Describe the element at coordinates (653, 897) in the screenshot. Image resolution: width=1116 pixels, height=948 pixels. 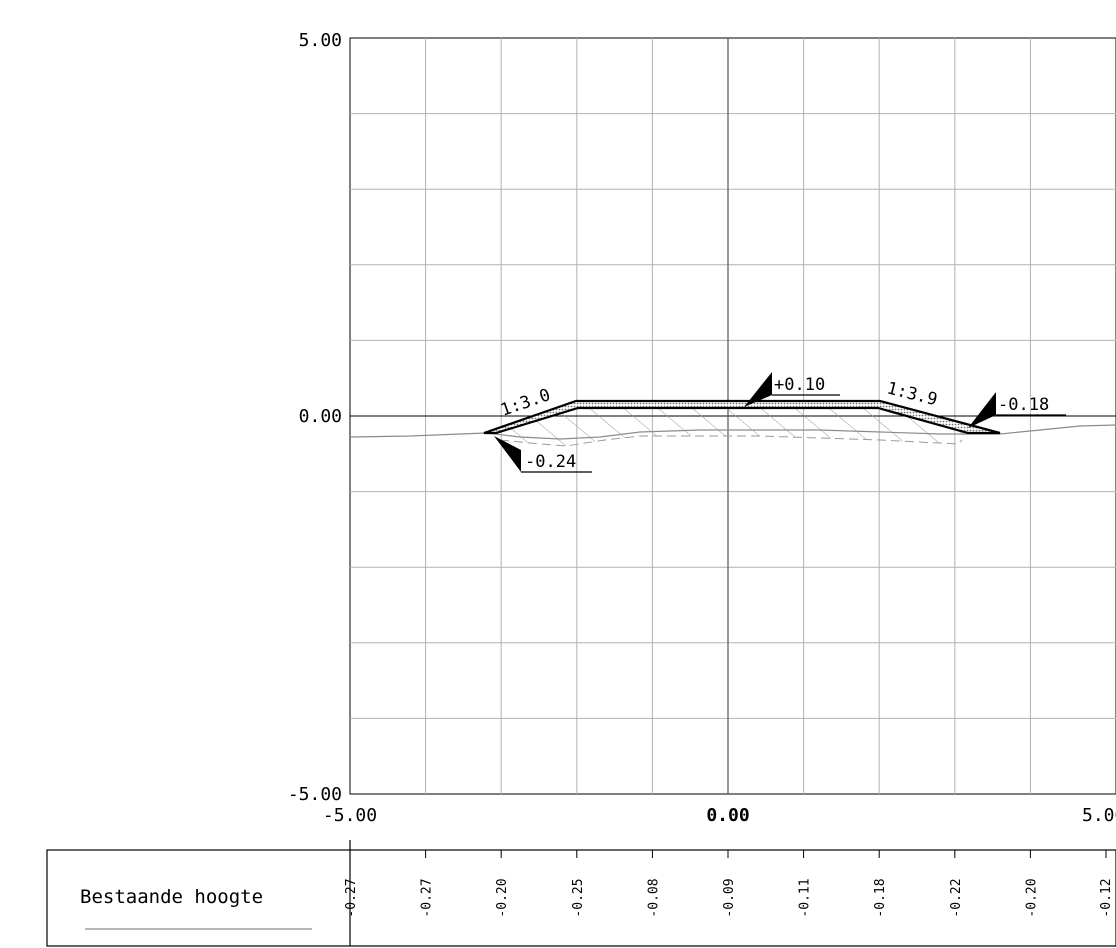
I see `table-value: -0.08` at that location.